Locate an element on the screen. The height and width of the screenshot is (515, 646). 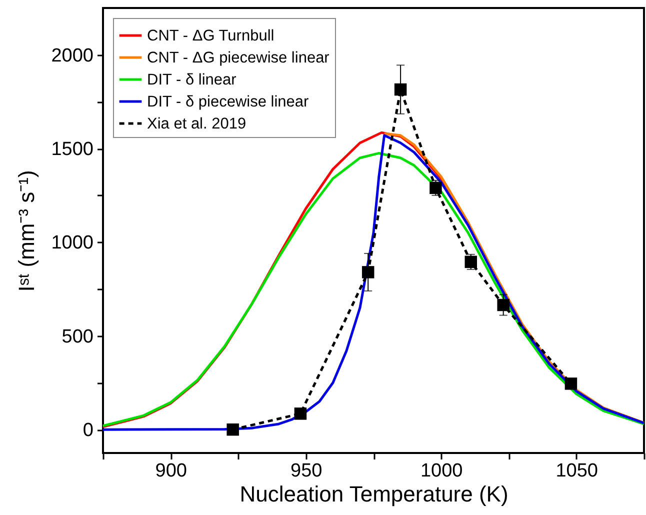
x-tick-label: 1000 is located at coordinates (441, 471).